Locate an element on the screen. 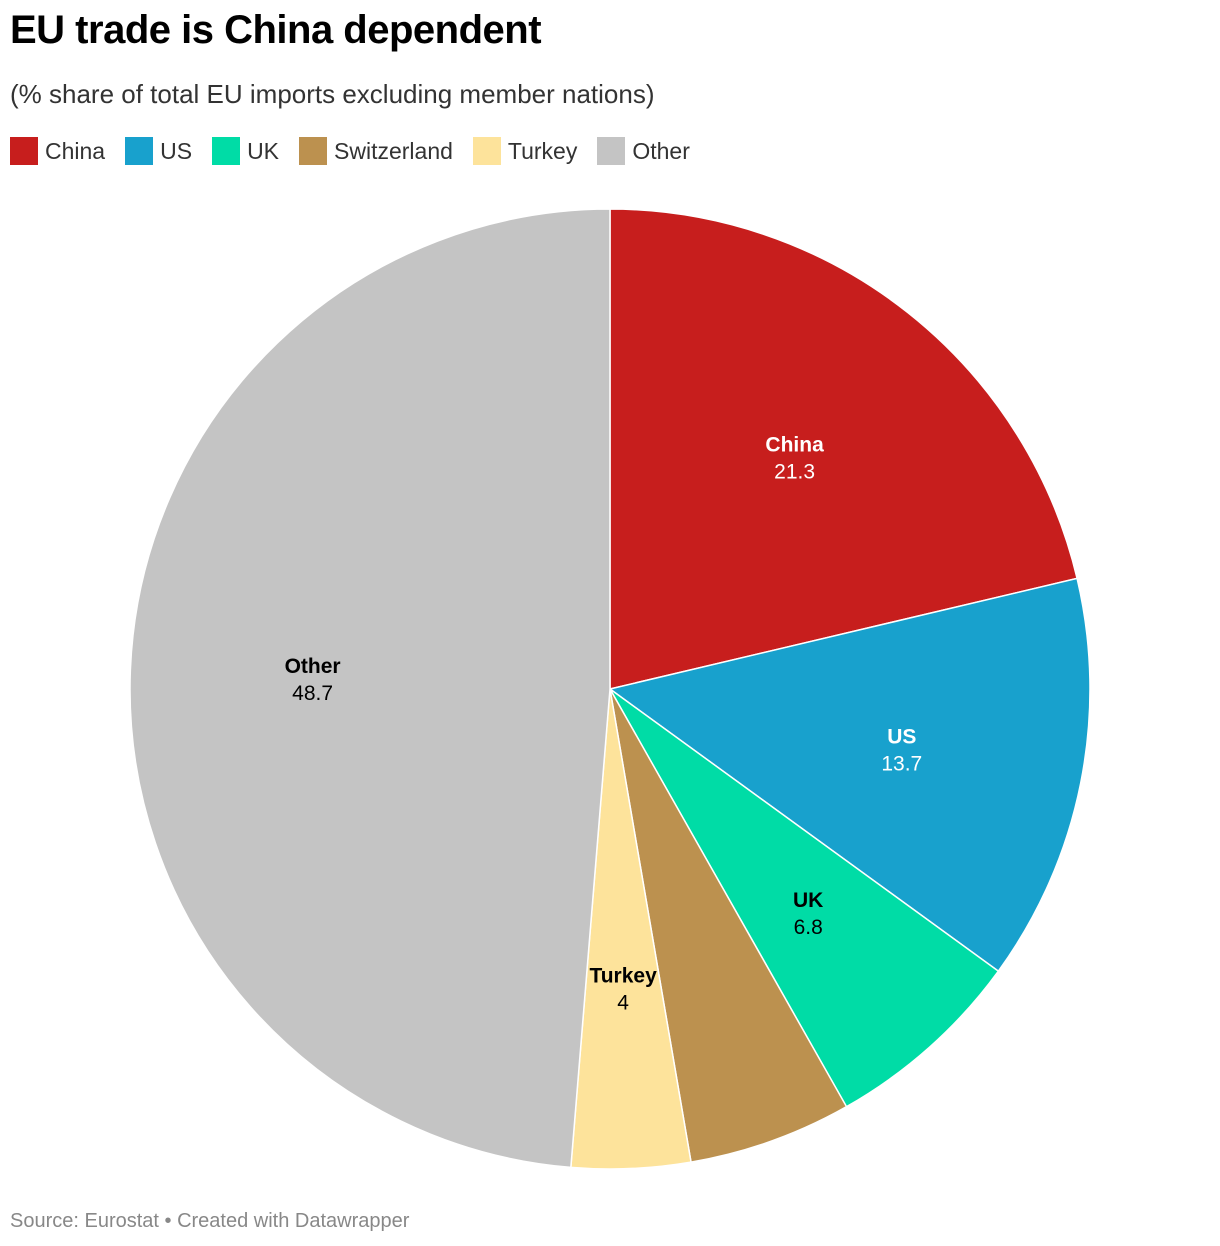 This screenshot has width=1220, height=1246. legend-item-turkey: Turkey is located at coordinates (525, 151).